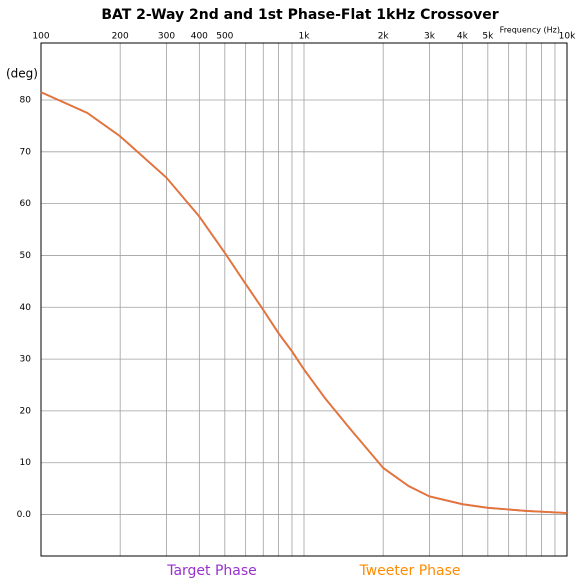 This screenshot has height=583, width=578. Describe the element at coordinates (211, 571) in the screenshot. I see `legend-label: Target Phase` at that location.